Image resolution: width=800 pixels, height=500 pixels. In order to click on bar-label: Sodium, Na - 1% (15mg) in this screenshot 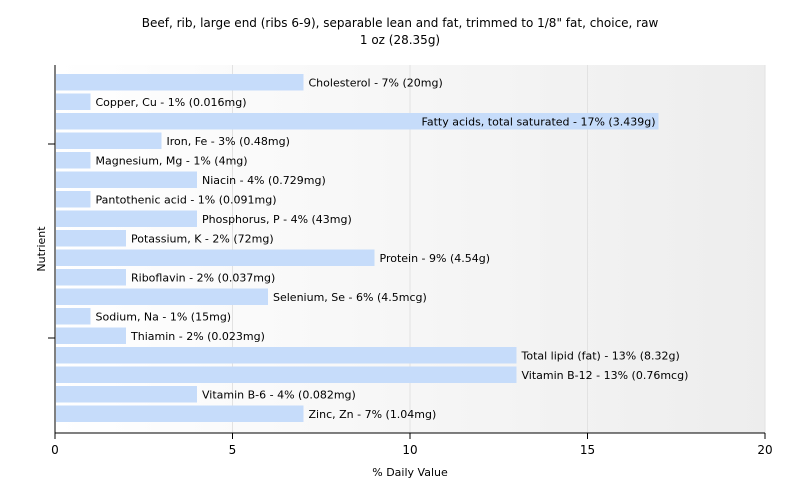, I will do `click(164, 316)`.